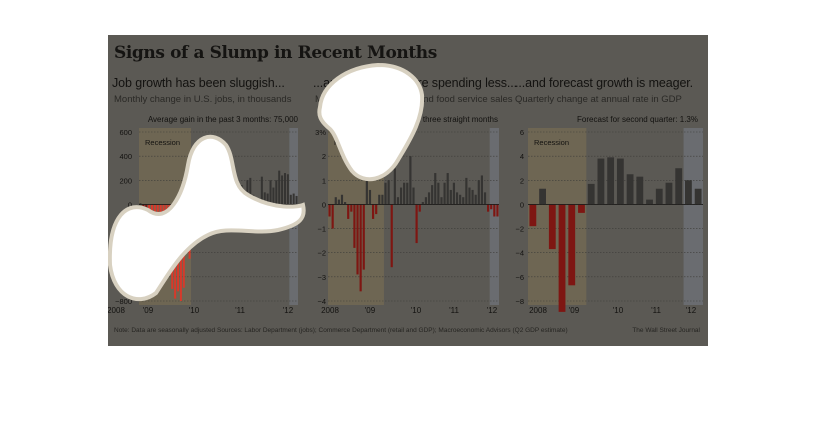 The width and height of the screenshot is (816, 440). Describe the element at coordinates (125, 180) in the screenshot. I see `y-tick-label: 200` at that location.